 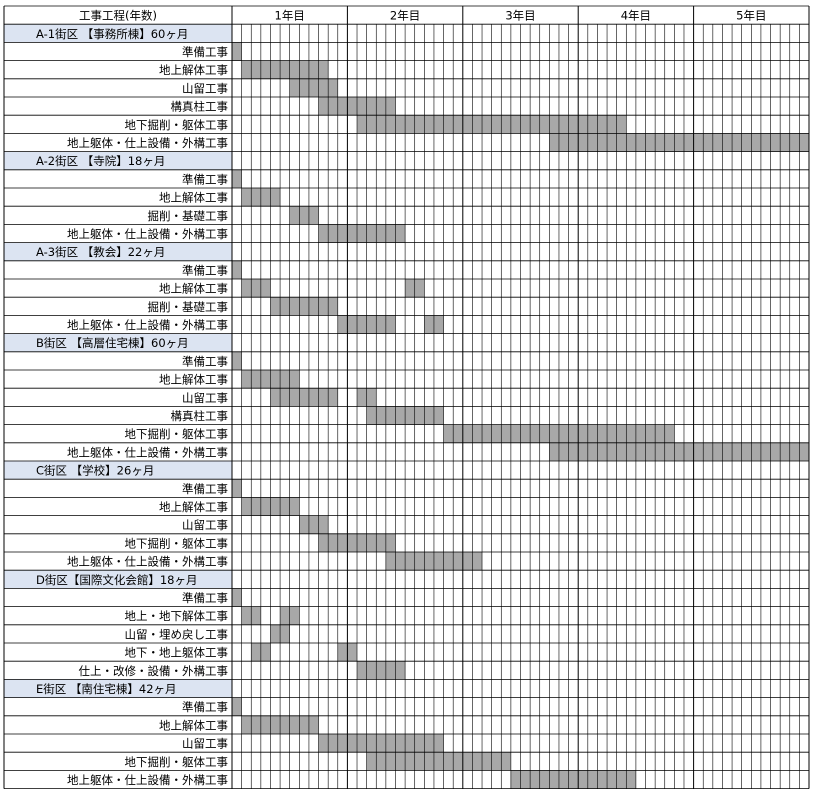 What do you see at coordinates (106, 689) in the screenshot?
I see `section-title: E街区 【南住宅棟】42ヶ月` at bounding box center [106, 689].